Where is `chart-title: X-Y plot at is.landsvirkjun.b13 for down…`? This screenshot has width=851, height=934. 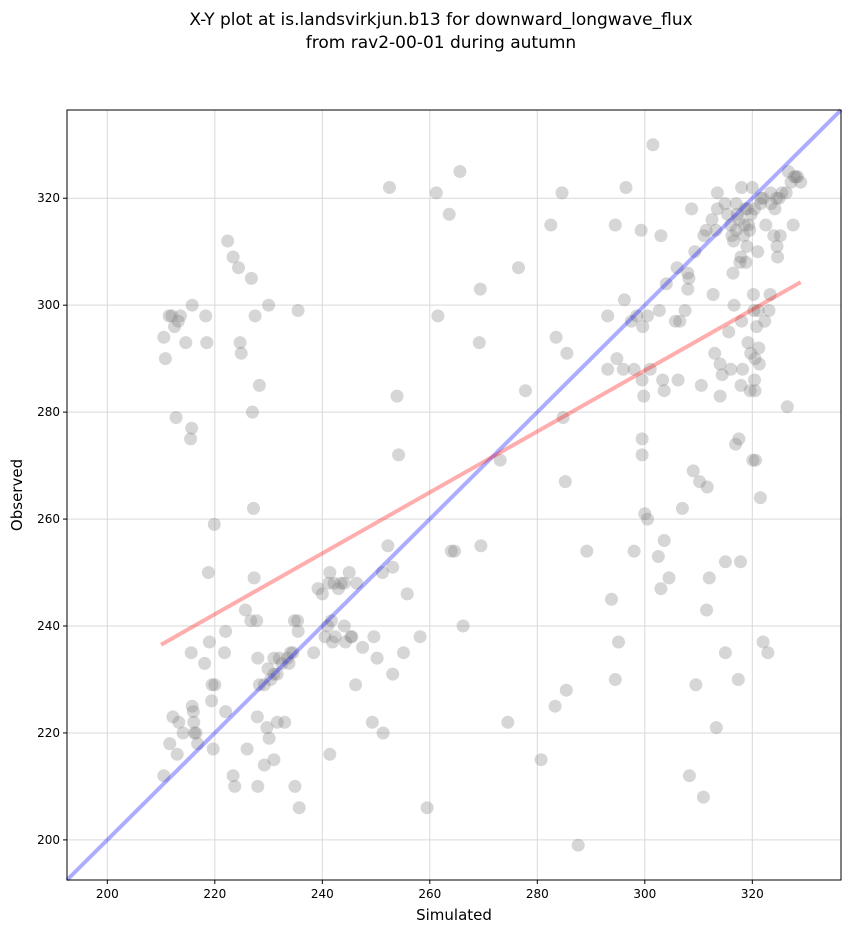
chart-title: X-Y plot at is.landsvirkjun.b13 for down… is located at coordinates (440, 20).